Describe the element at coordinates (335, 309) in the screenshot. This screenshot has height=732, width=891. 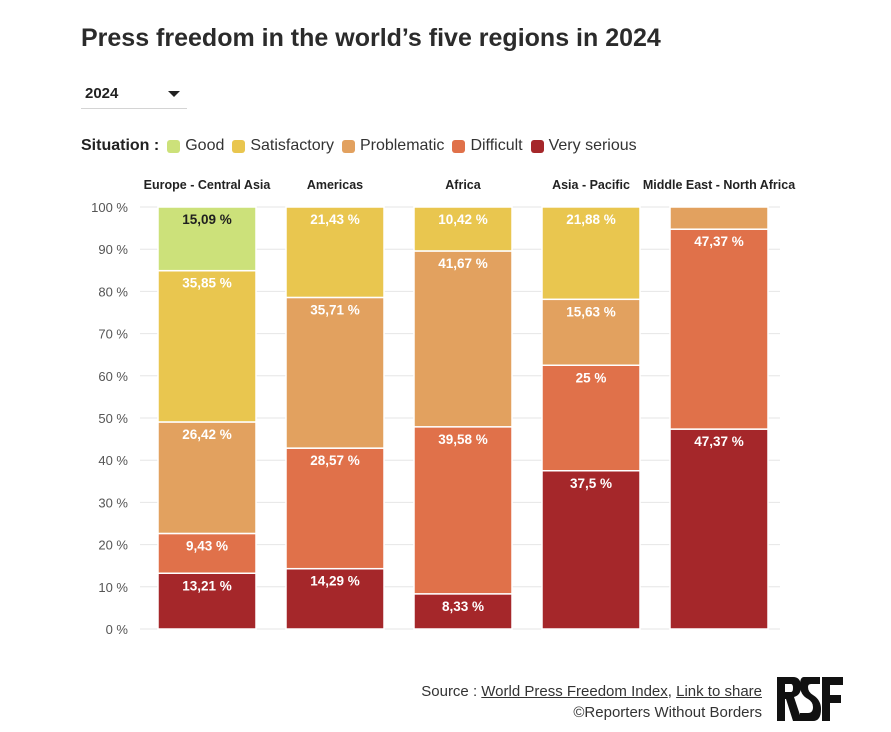
I see `data-label: 35,71 %` at that location.